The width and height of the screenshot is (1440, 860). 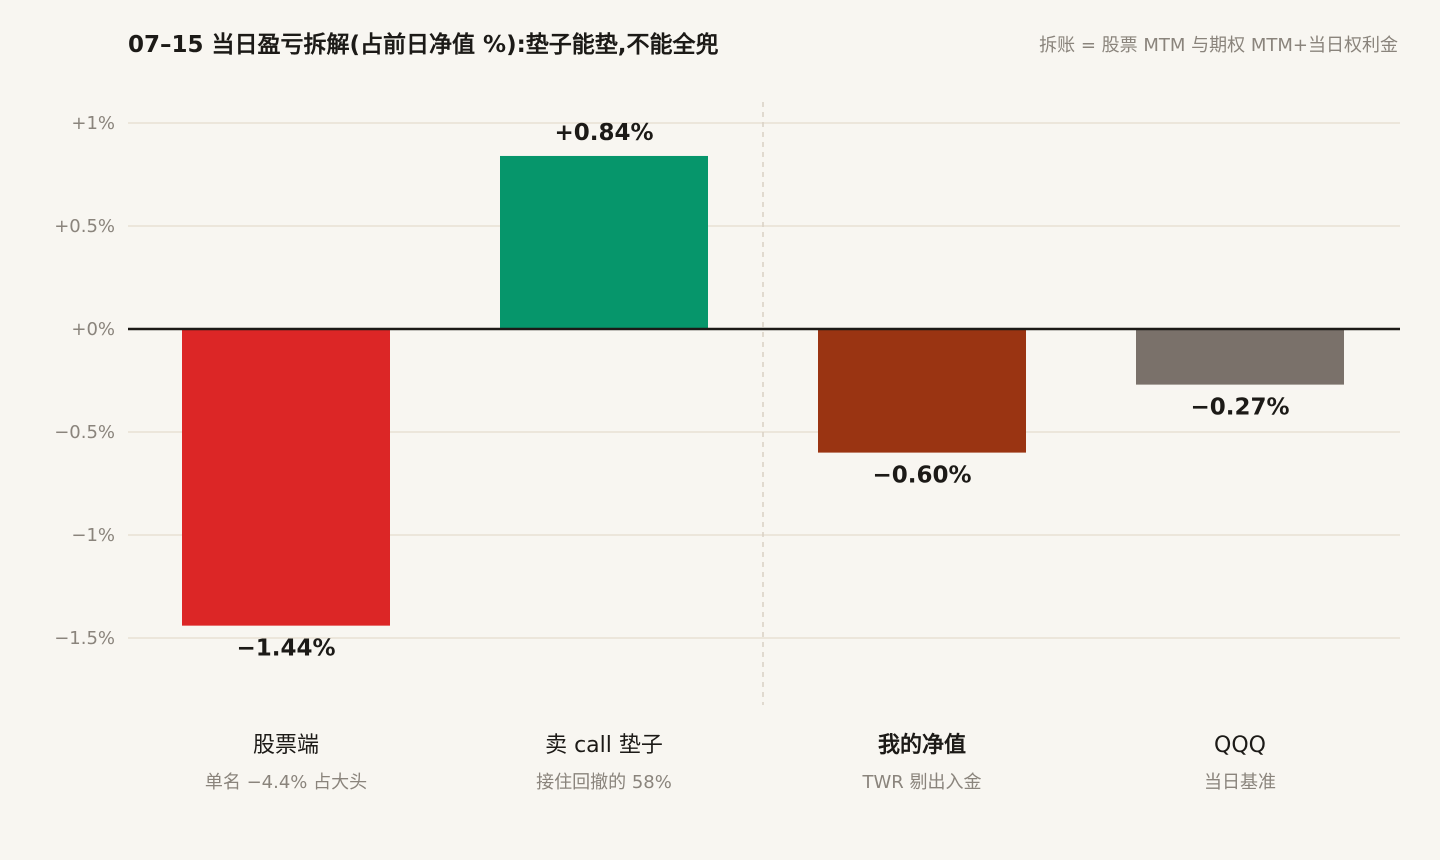 I want to click on x-category-subtitle: 接住回撤的 58%, so click(x=604, y=782).